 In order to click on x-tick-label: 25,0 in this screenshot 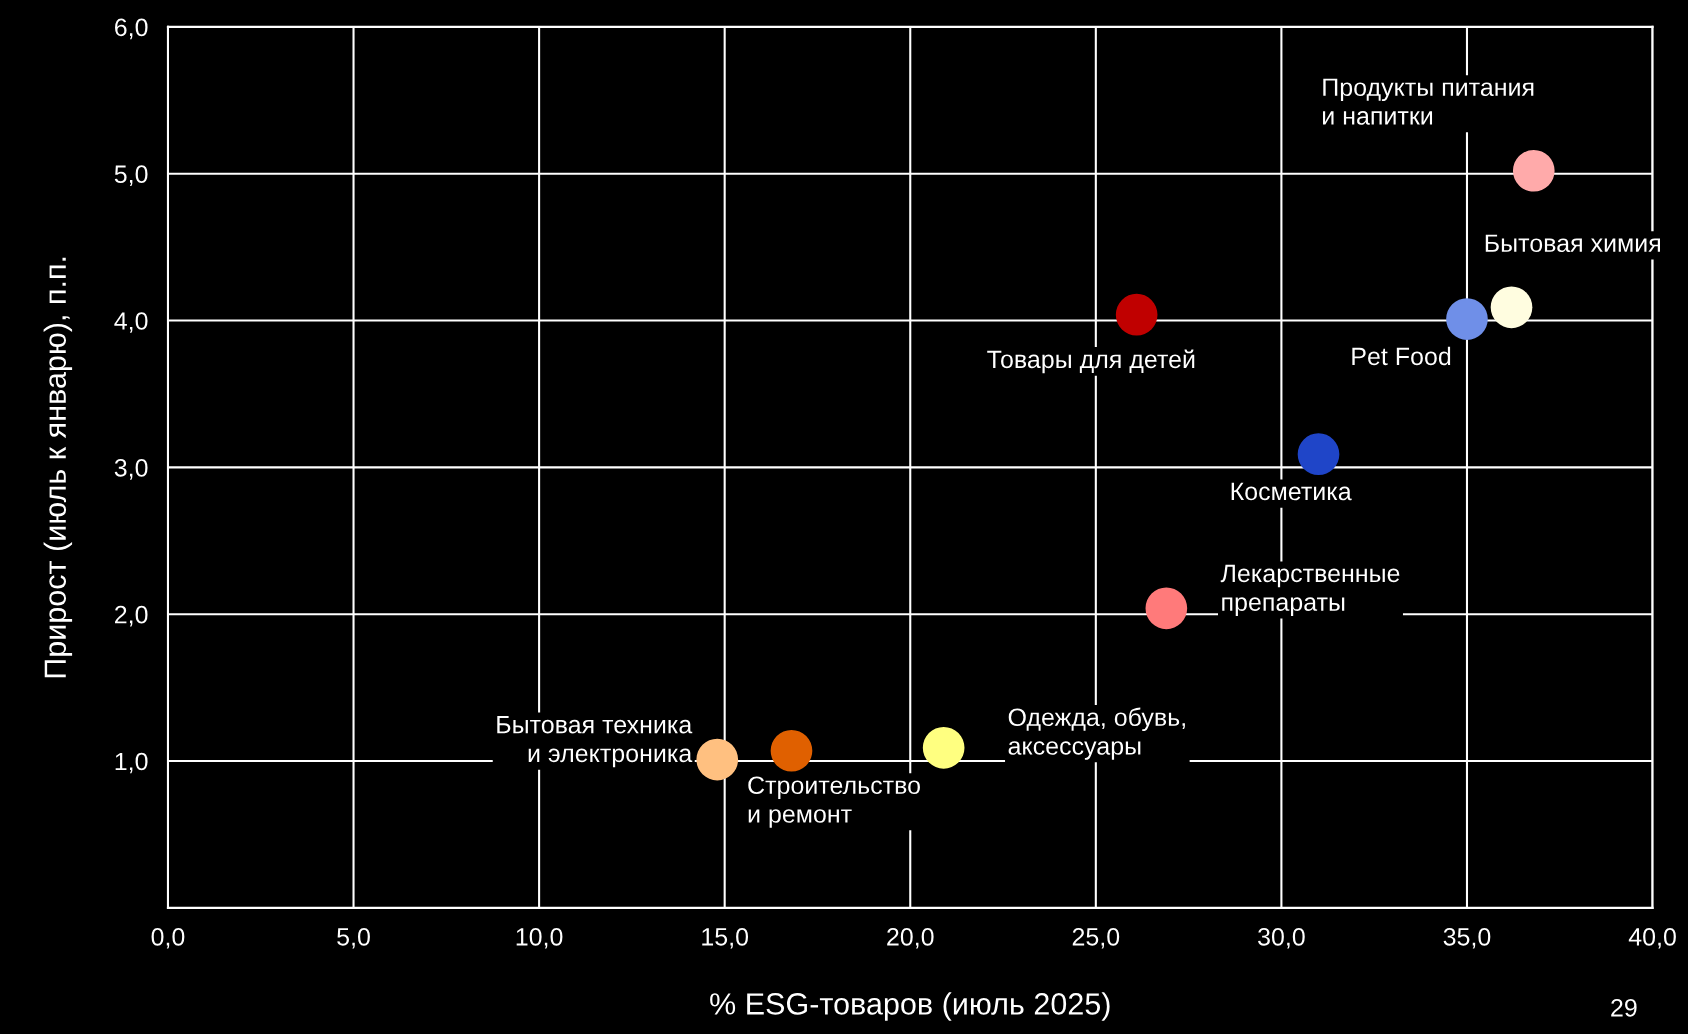, I will do `click(1096, 938)`.